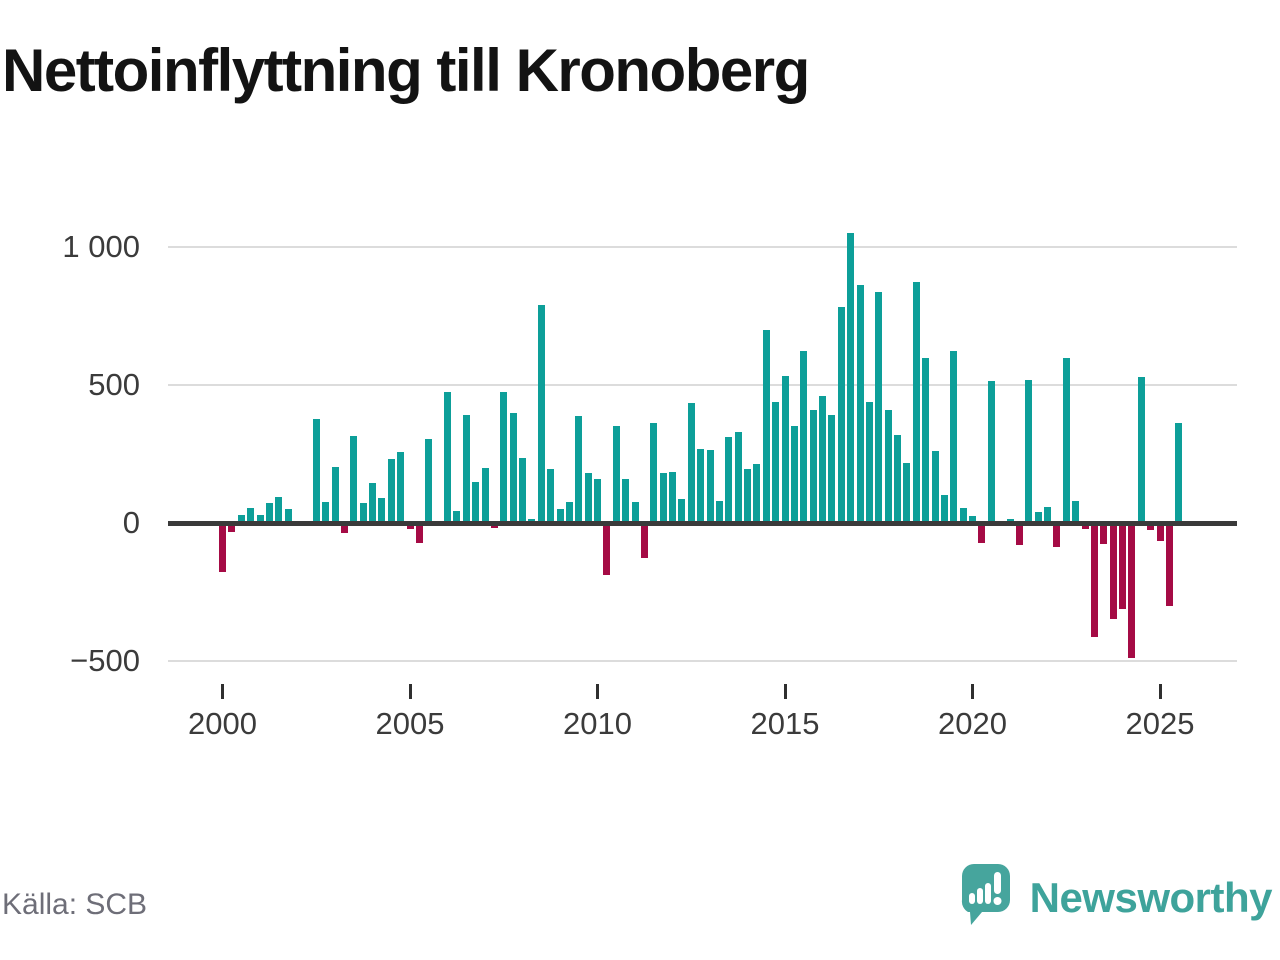  Describe the element at coordinates (879, 407) in the screenshot. I see `bar-2017Q3` at that location.